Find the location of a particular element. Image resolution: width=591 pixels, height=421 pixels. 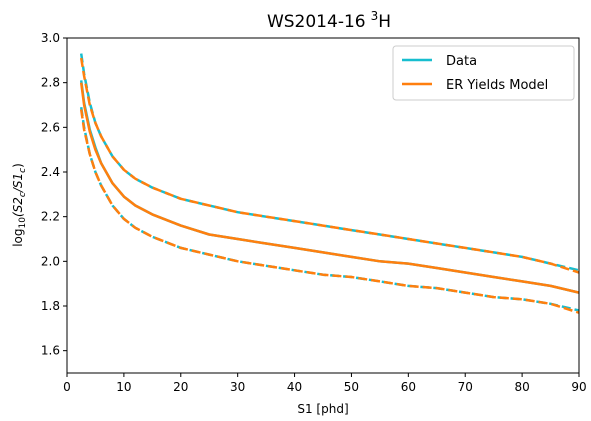

y-tick-label: 3.0 is located at coordinates (50, 38).